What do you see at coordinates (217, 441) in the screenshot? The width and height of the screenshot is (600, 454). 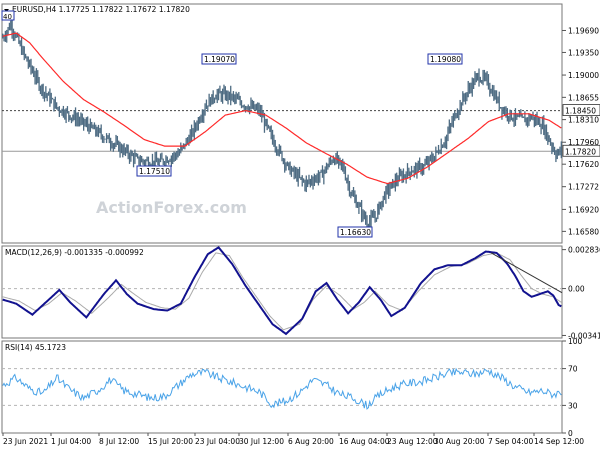 I see `x-tick-label: 23 Jul 04:00` at bounding box center [217, 441].